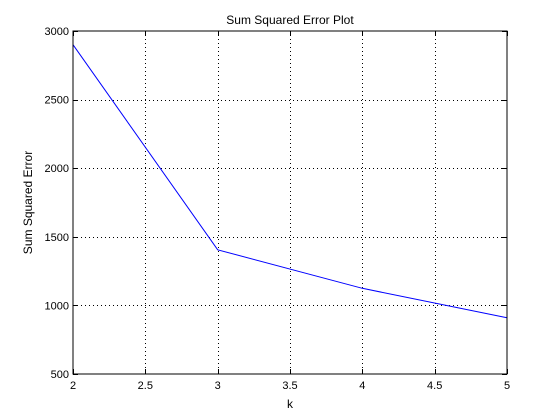 The width and height of the screenshot is (560, 420). I want to click on y-tick-label: 2500, so click(57, 101).